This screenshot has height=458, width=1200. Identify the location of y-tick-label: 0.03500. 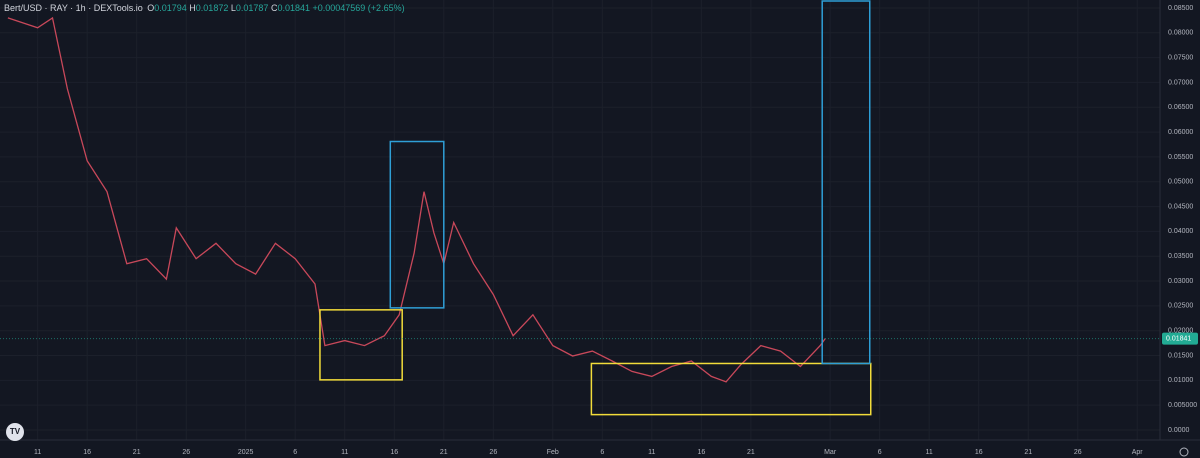
(1180, 256).